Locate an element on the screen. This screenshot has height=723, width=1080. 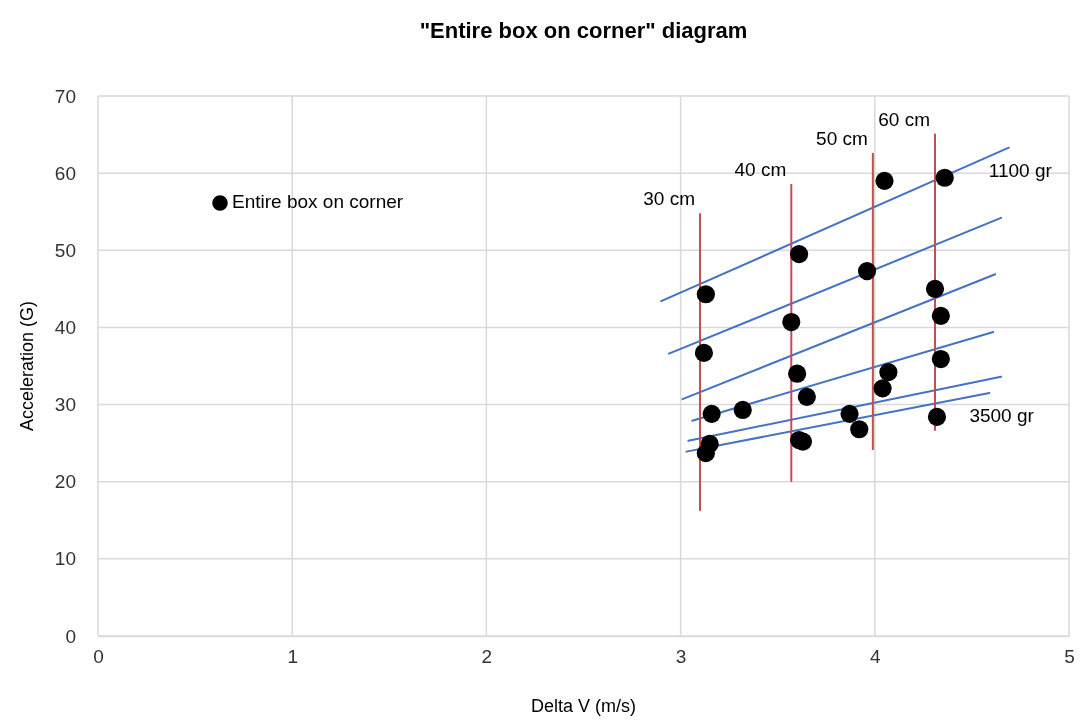
y-tick-label: 0 is located at coordinates (70, 636).